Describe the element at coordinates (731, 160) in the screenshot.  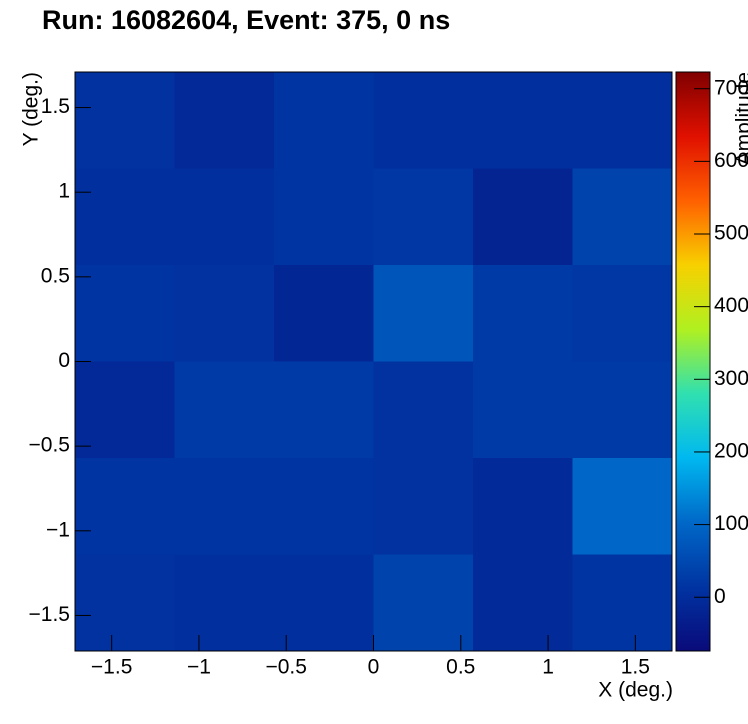
I see `z-tick-label: 600` at that location.